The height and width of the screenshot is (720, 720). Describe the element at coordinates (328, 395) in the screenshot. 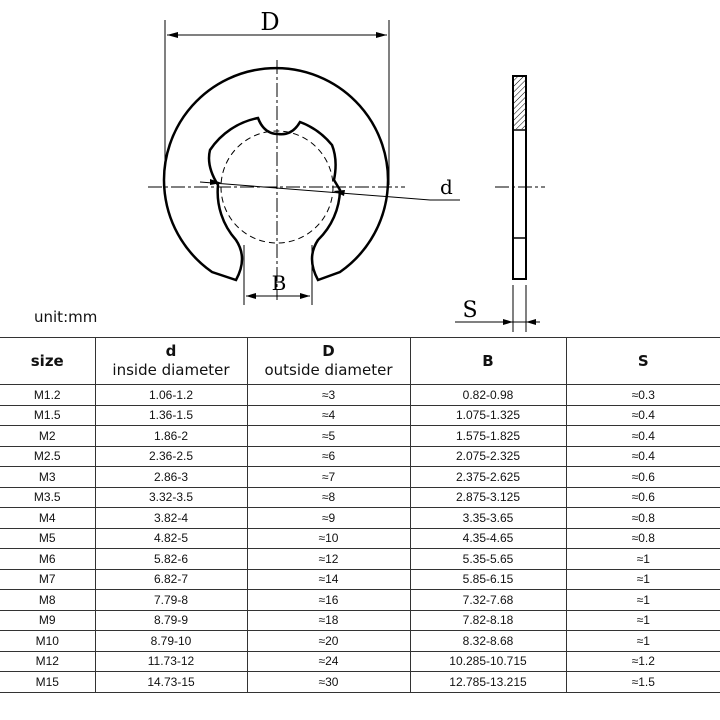

I see `table-cell: ≈3` at that location.